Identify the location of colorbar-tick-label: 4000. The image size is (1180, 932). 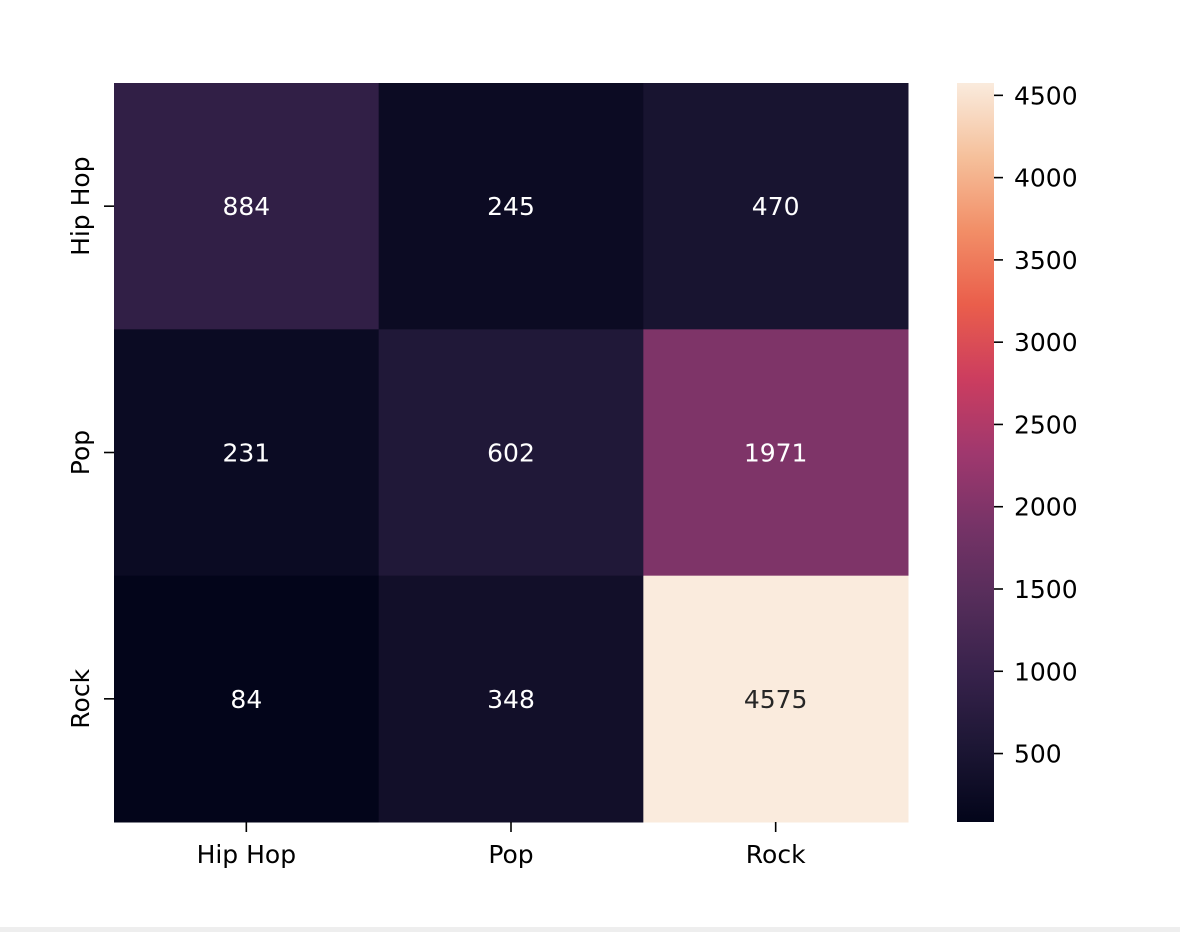
(1046, 178).